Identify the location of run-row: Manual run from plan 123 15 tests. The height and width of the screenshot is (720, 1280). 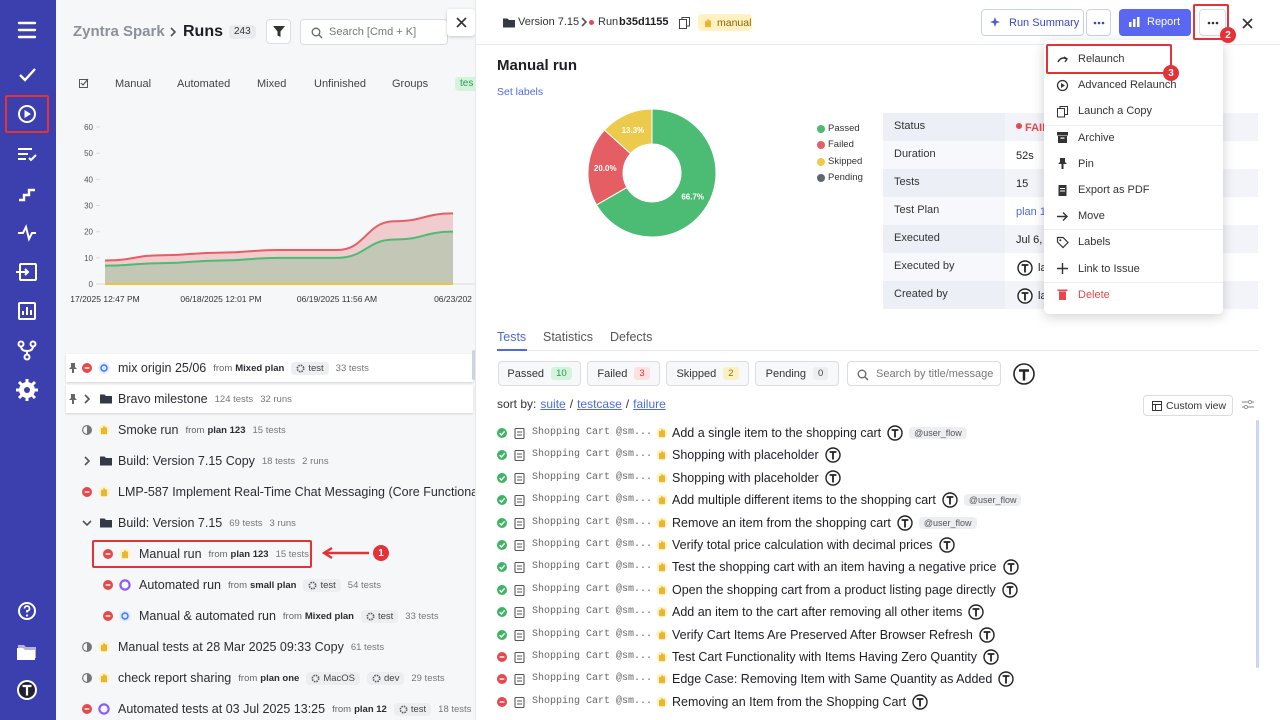
(307, 554).